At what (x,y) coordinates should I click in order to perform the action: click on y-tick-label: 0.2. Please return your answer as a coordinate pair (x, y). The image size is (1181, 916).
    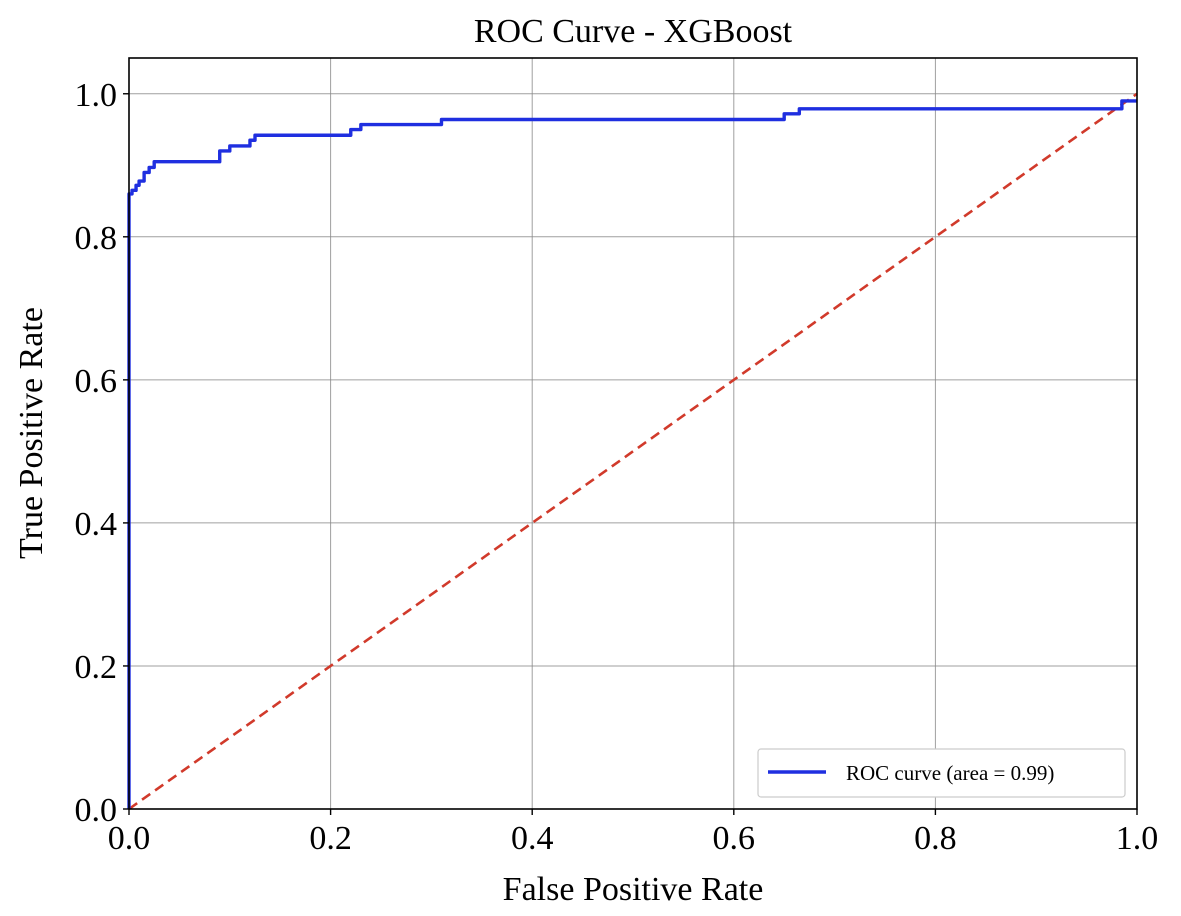
    Looking at the image, I should click on (96, 667).